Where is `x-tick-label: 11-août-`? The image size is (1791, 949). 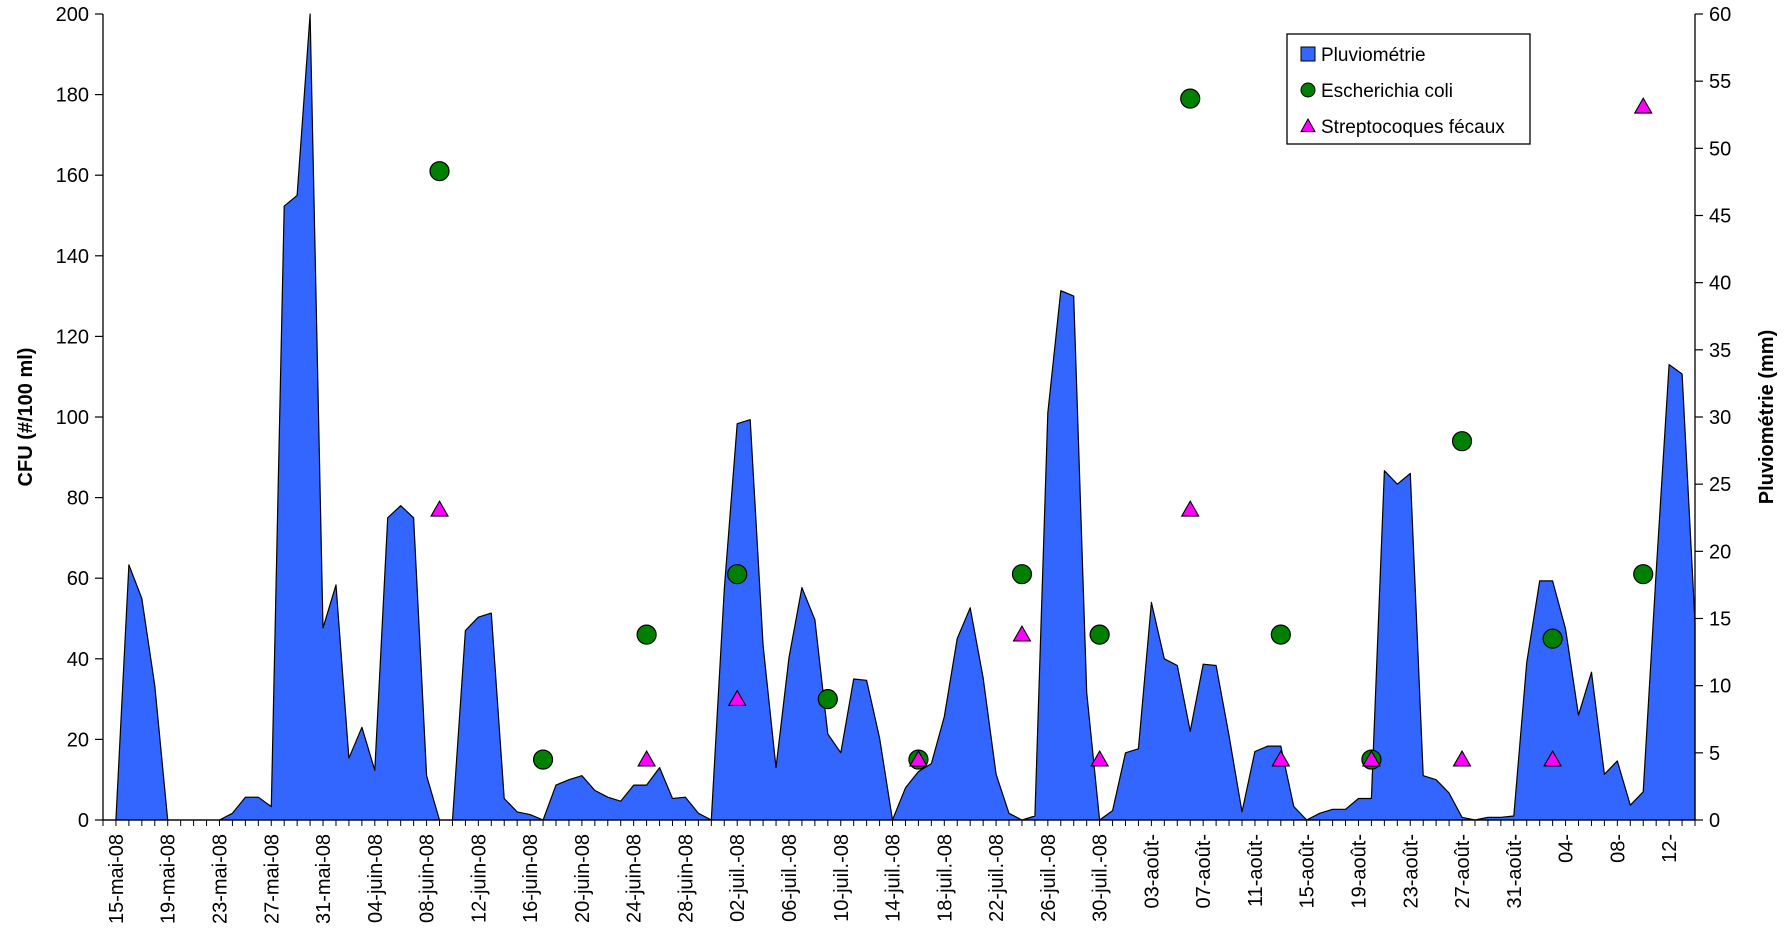
x-tick-label: 11-août- is located at coordinates (1256, 870).